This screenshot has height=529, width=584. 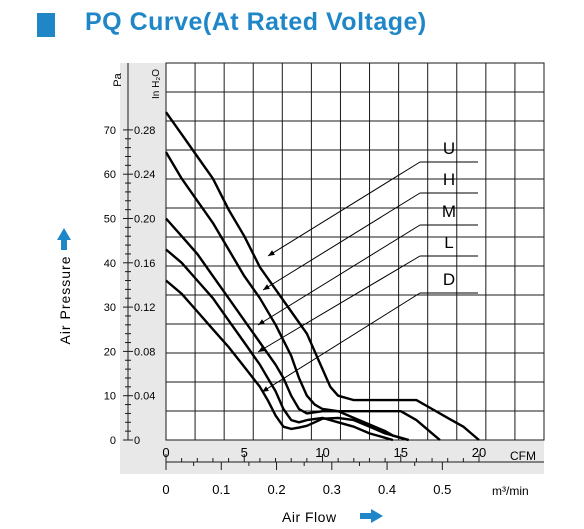 I want to click on y-unit-inh2o: In H₂O, so click(x=156, y=84).